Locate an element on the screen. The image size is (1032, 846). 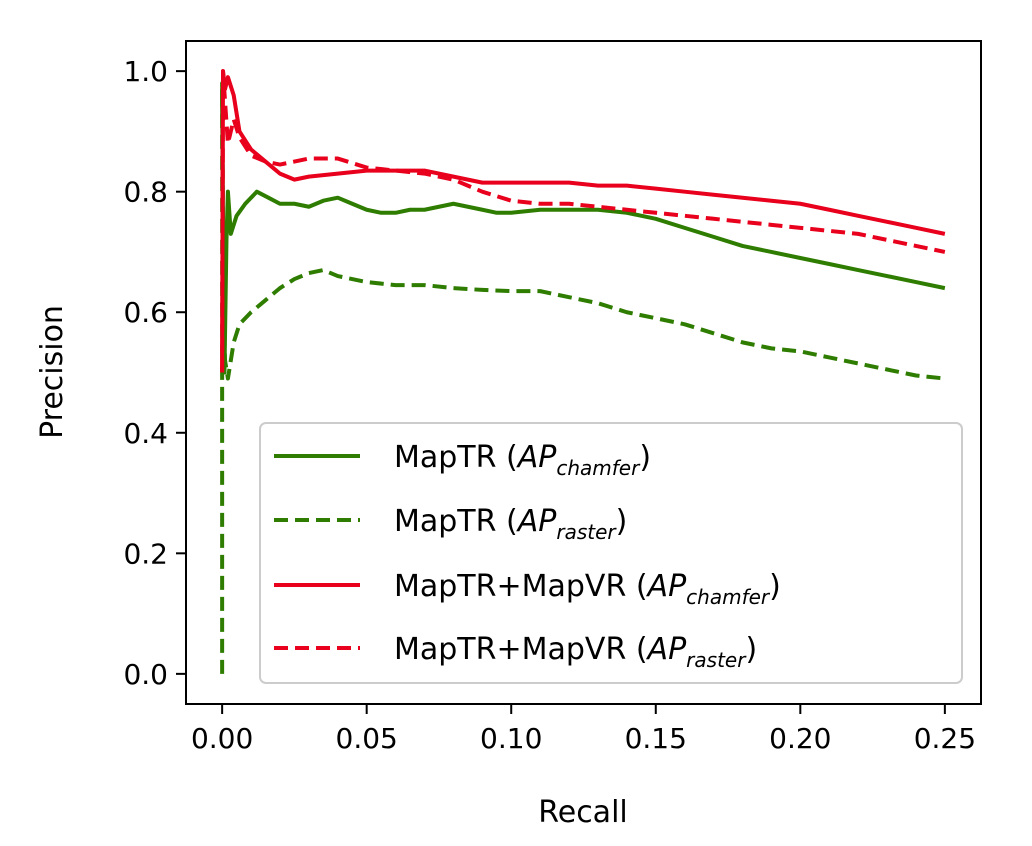
x-tick-label: 0.05 is located at coordinates (367, 738).